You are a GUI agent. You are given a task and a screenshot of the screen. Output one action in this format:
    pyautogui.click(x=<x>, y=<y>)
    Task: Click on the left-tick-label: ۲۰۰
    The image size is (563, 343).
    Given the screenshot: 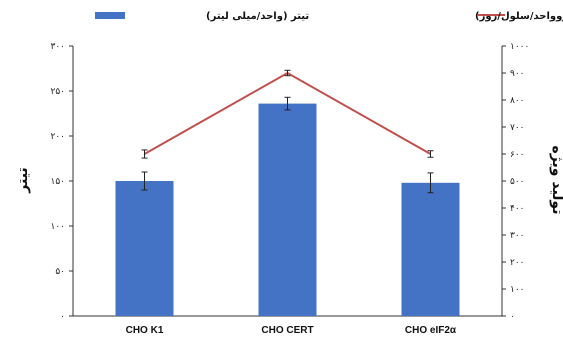 What is the action you would take?
    pyautogui.click(x=57, y=137)
    